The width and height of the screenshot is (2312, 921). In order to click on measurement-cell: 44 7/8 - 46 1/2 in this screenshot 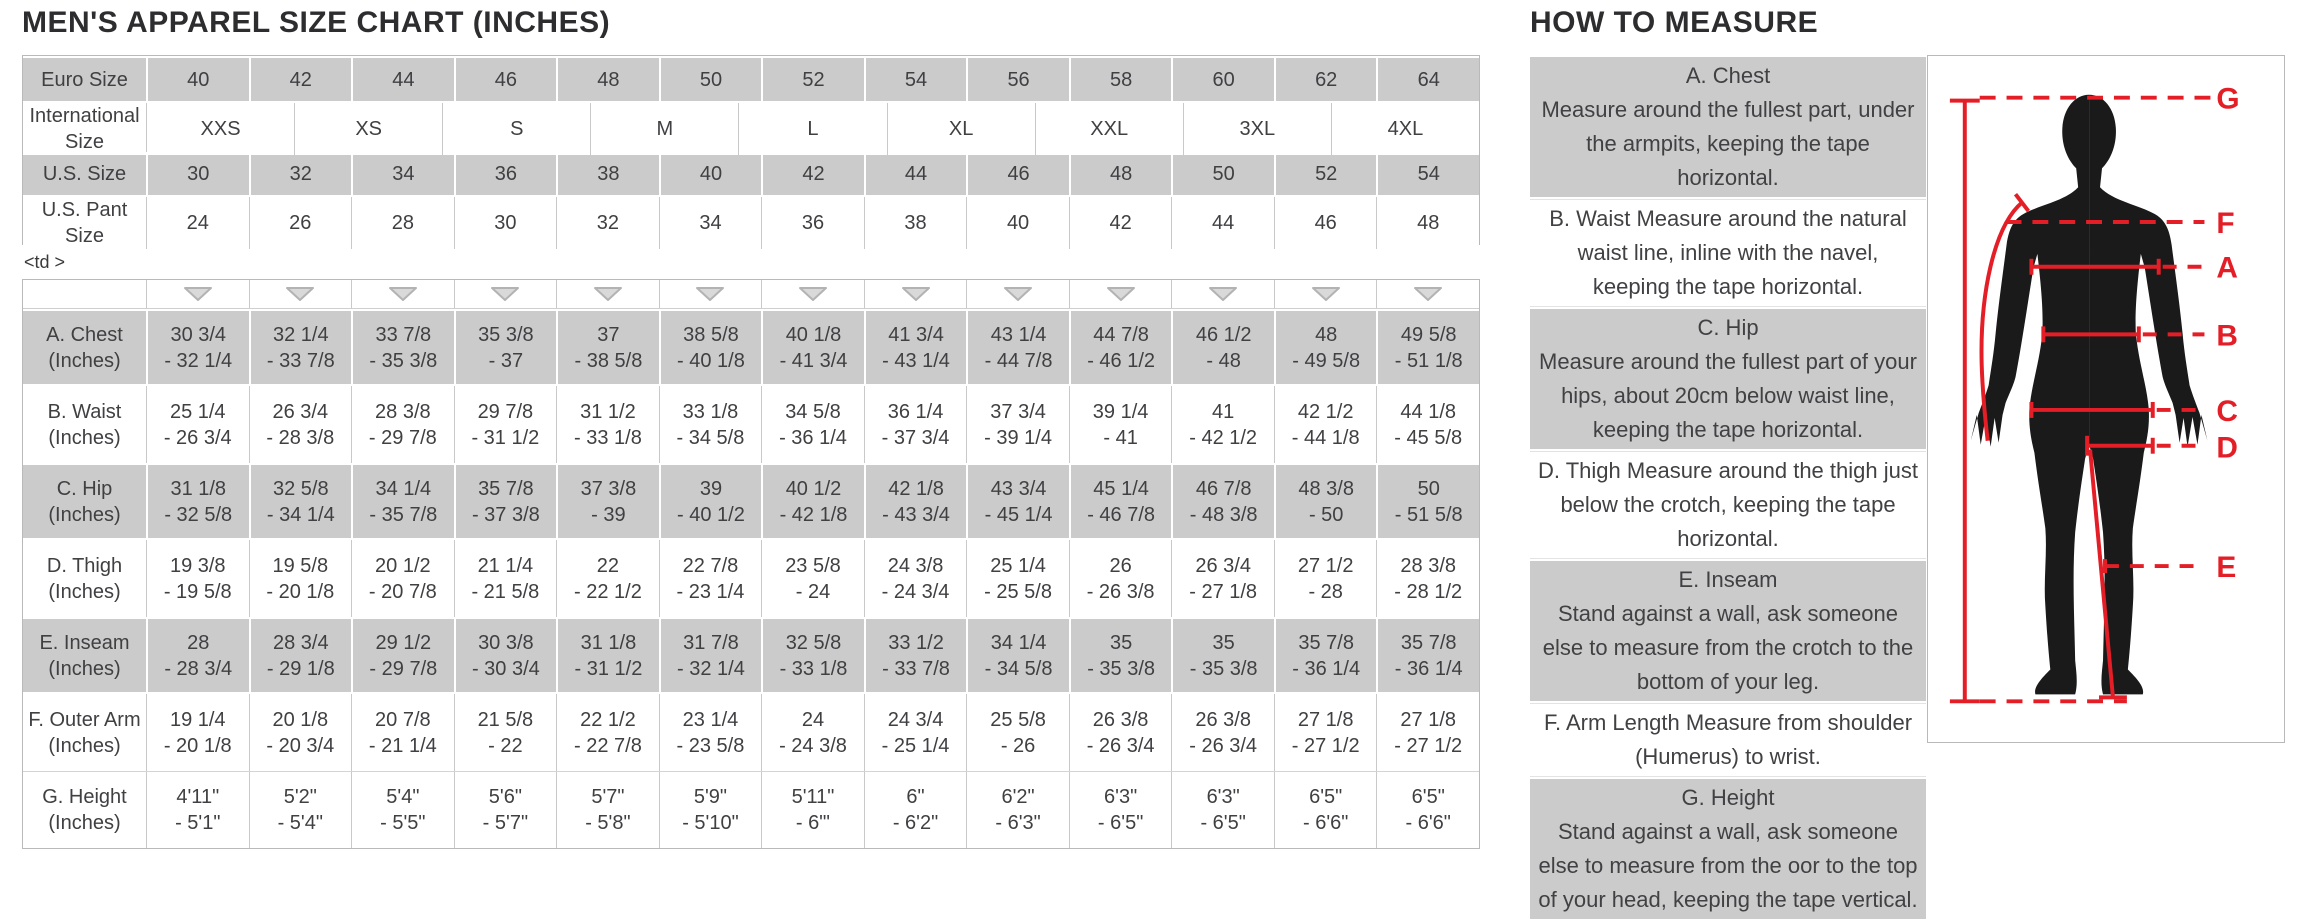, I will do `click(1120, 347)`.